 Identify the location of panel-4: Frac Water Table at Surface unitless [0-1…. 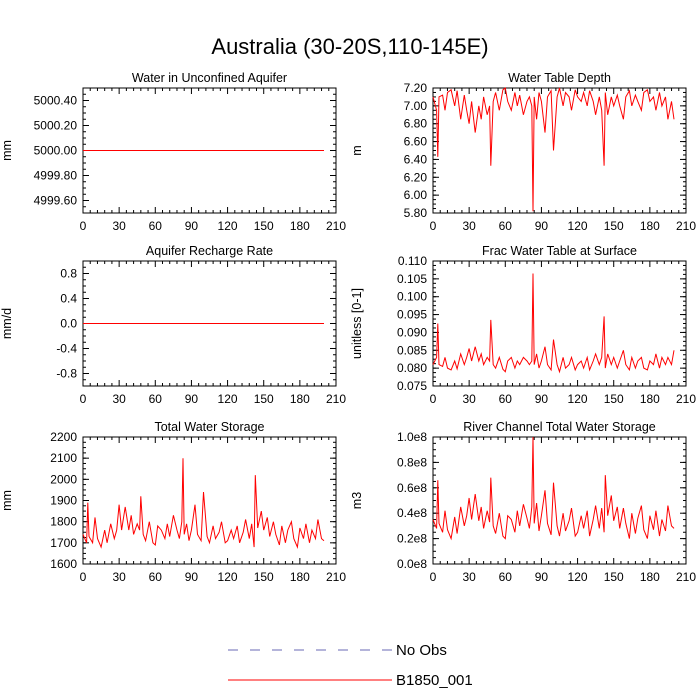
(523, 325).